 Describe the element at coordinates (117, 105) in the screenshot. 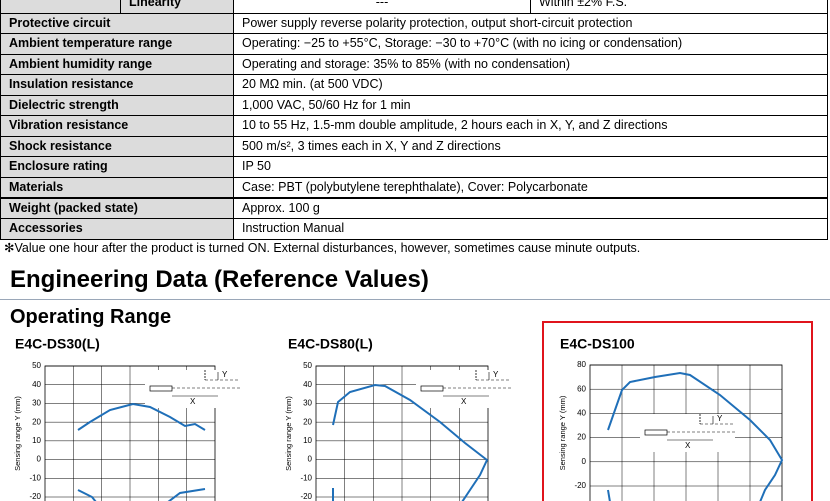

I see `label-cell: Dielectric strength` at that location.